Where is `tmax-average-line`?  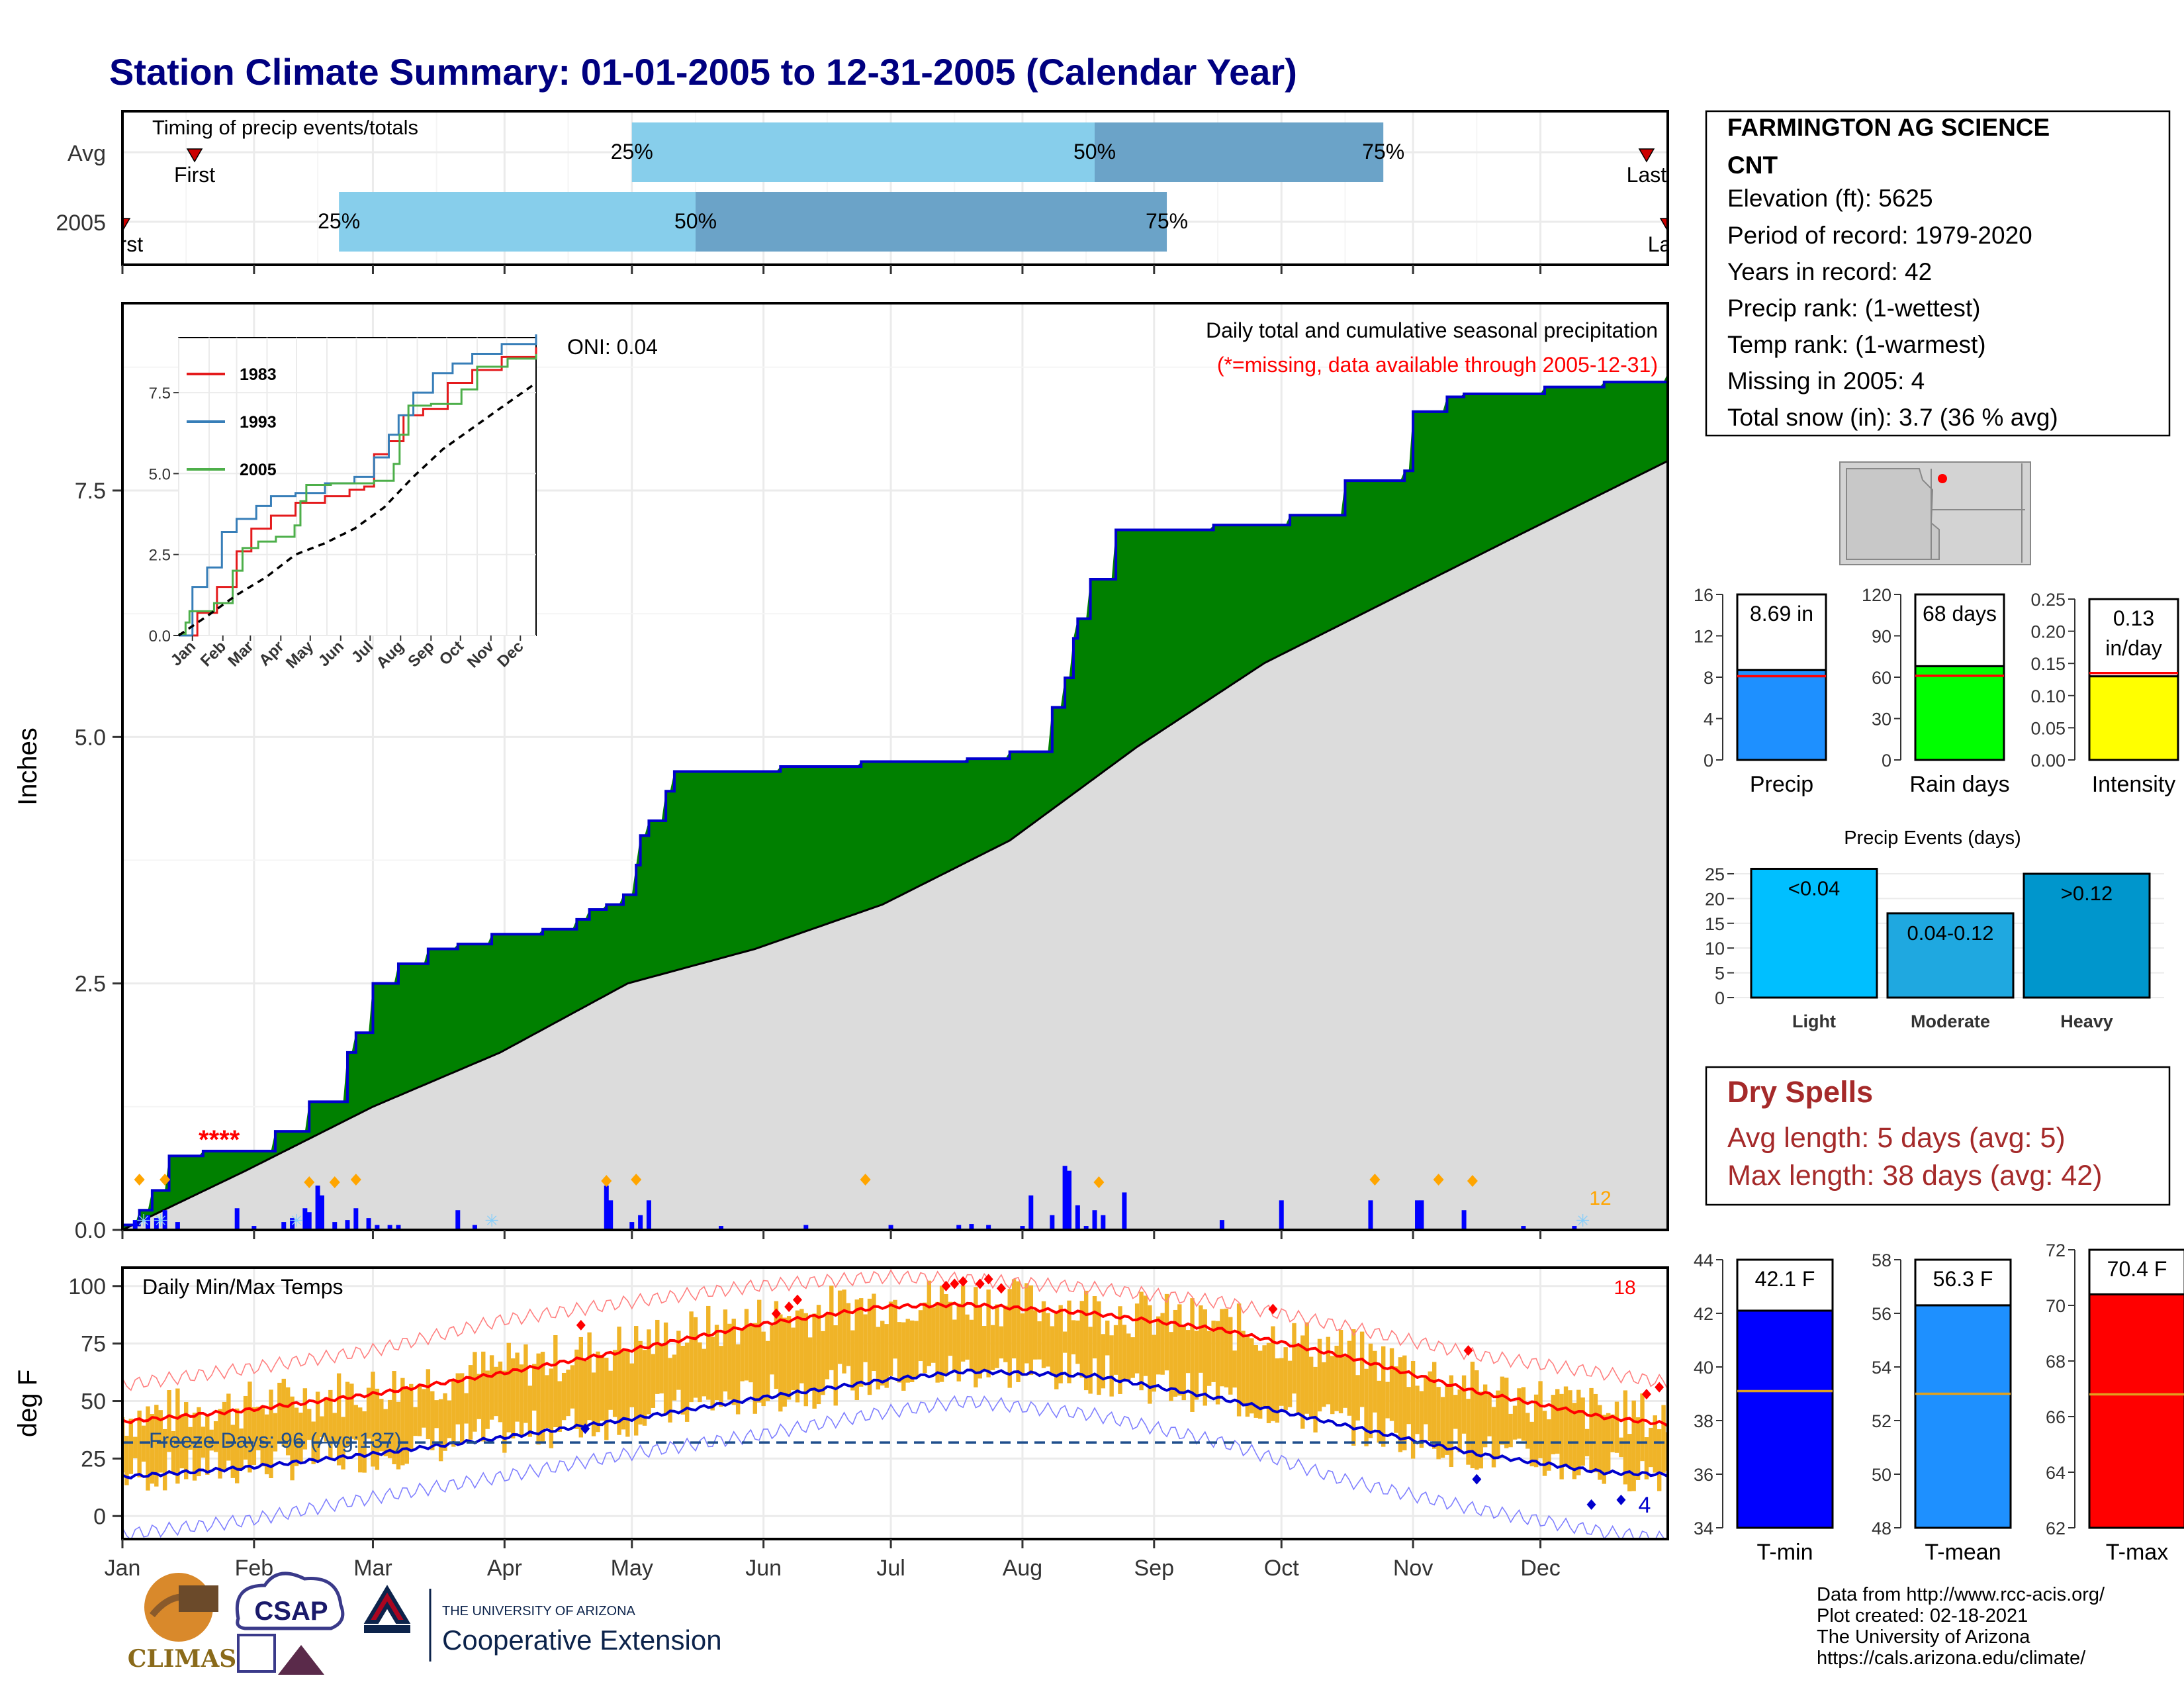 tmax-average-line is located at coordinates (895, 1364).